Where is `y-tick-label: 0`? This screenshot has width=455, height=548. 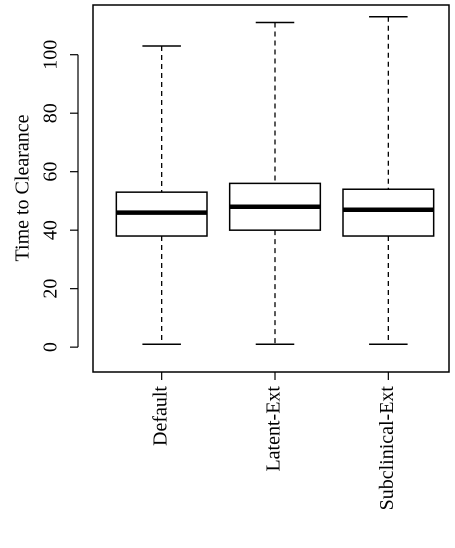
y-tick-label: 0 is located at coordinates (51, 347).